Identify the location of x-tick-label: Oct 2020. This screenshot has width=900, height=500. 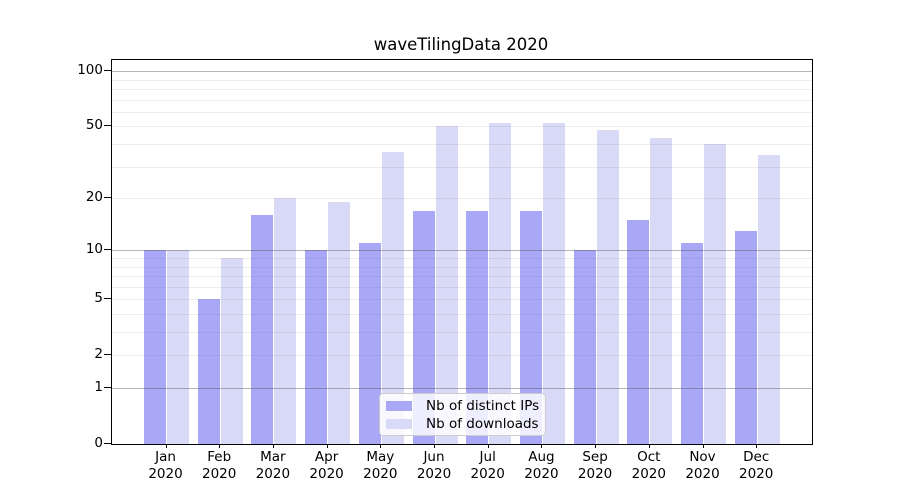
(648, 465).